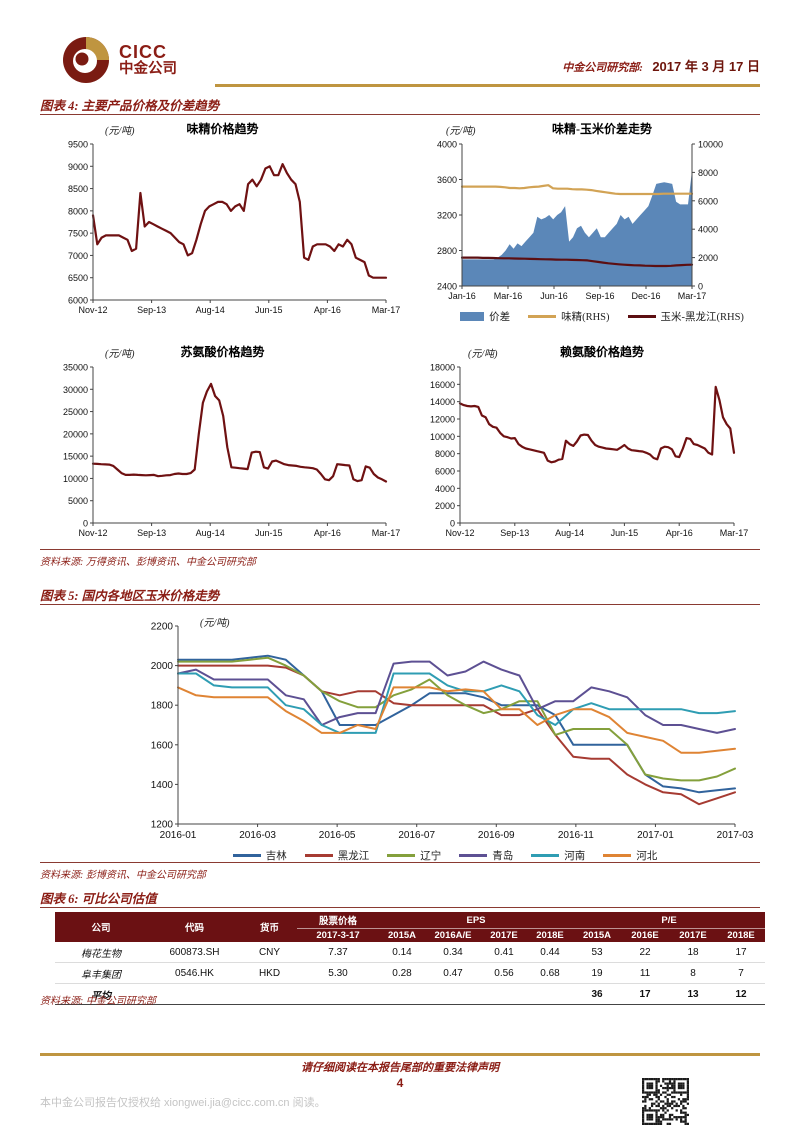 The image size is (800, 1131). Describe the element at coordinates (708, 201) in the screenshot. I see `svg-text: 6000` at that location.